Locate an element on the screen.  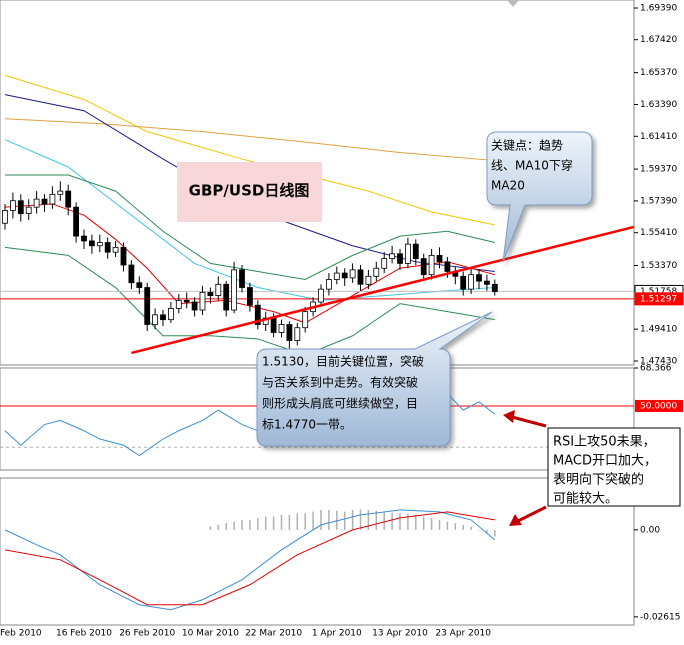
note-line: MACD开口加大， is located at coordinates (605, 461).